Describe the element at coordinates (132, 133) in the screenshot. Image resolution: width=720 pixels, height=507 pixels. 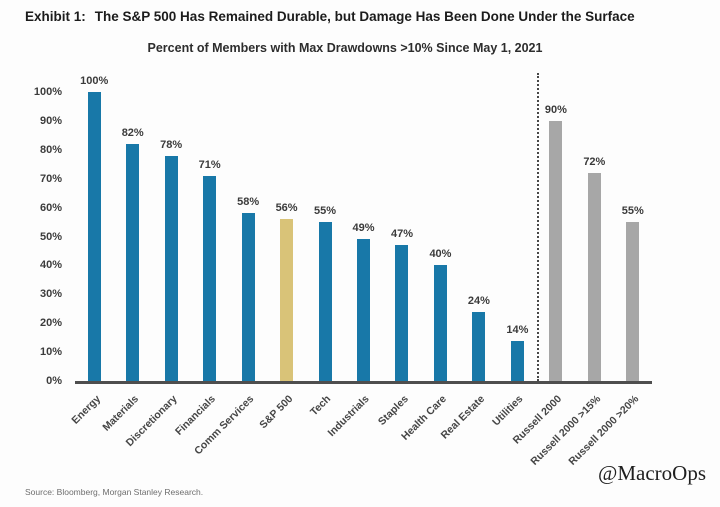
I see `bar-value-label: 82%` at that location.